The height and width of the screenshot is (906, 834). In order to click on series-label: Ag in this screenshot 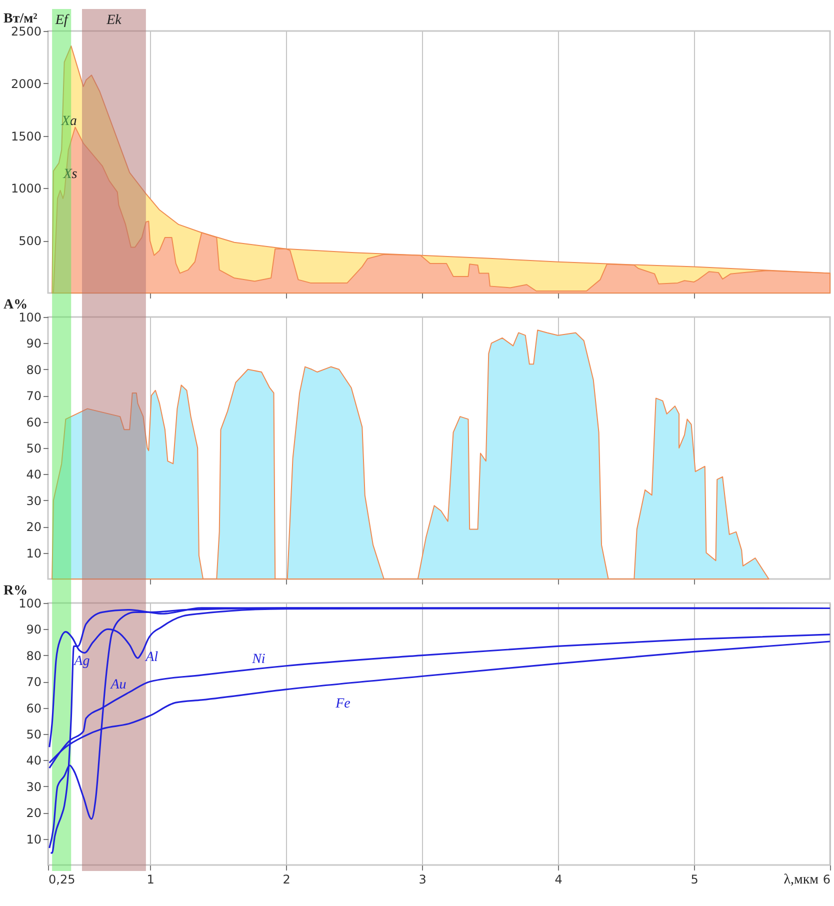, I will do `click(81, 662)`.